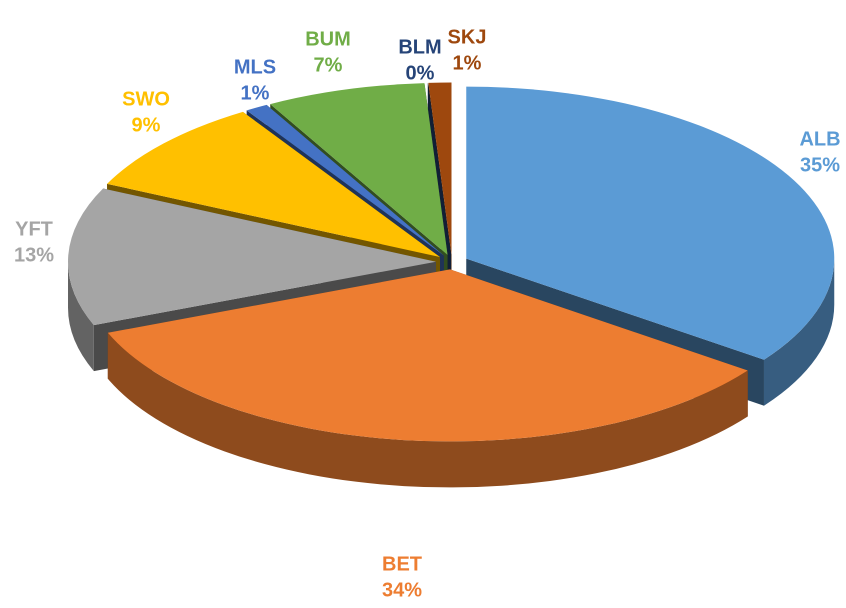 This screenshot has width=846, height=608. I want to click on label-value: 34%, so click(402, 590).